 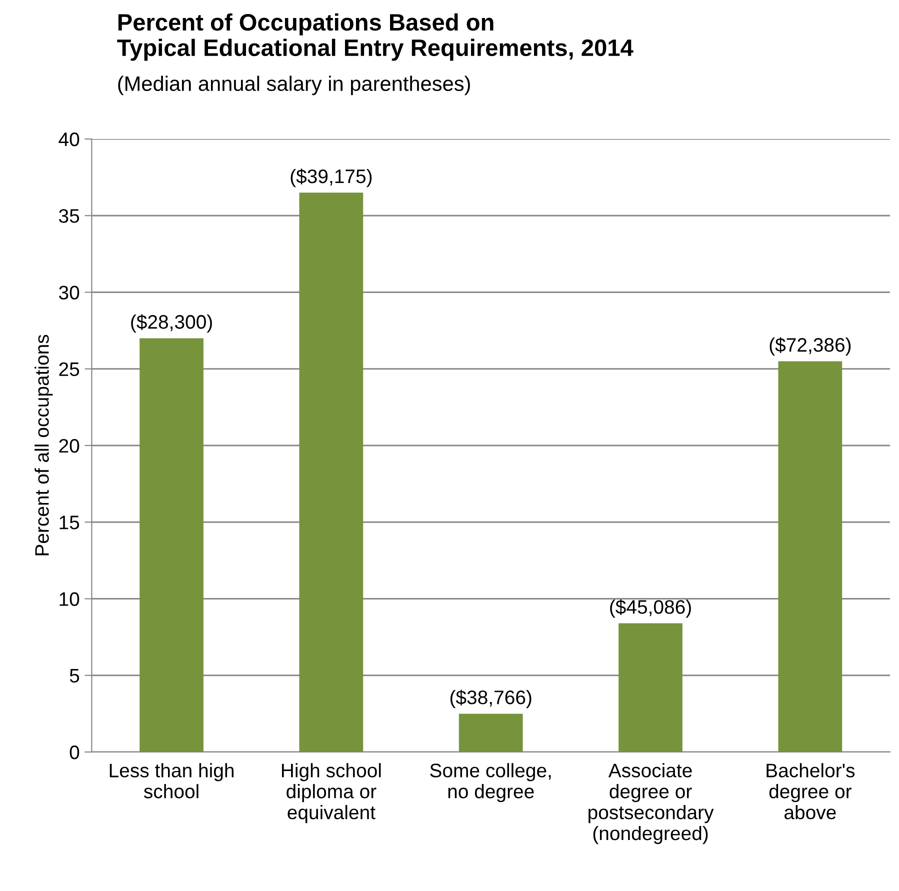 I want to click on y-tick-label: 0, so click(x=75, y=752).